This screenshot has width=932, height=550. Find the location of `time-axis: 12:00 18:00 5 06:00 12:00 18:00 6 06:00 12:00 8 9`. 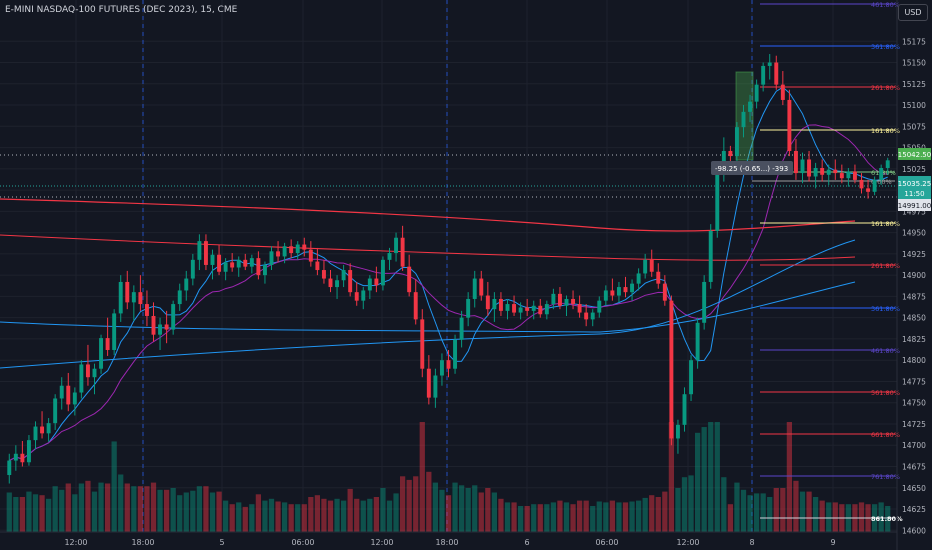

time-axis: 12:00 18:00 5 06:00 12:00 18:00 6 06:00 12:00 8 9 is located at coordinates (448, 539).